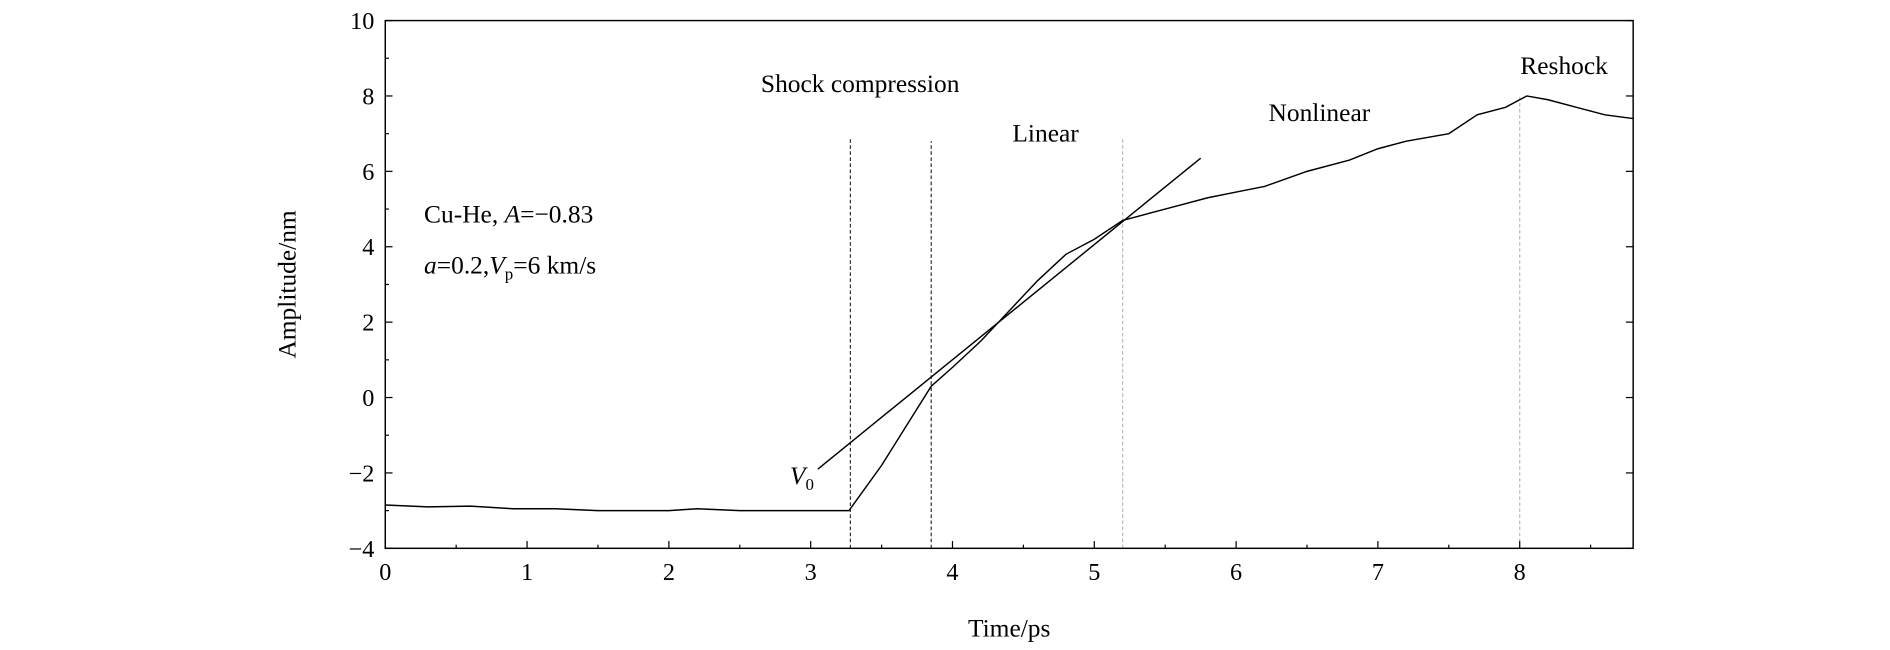 This screenshot has height=650, width=1890. What do you see at coordinates (368, 96) in the screenshot?
I see `y-tick-label: 8` at bounding box center [368, 96].